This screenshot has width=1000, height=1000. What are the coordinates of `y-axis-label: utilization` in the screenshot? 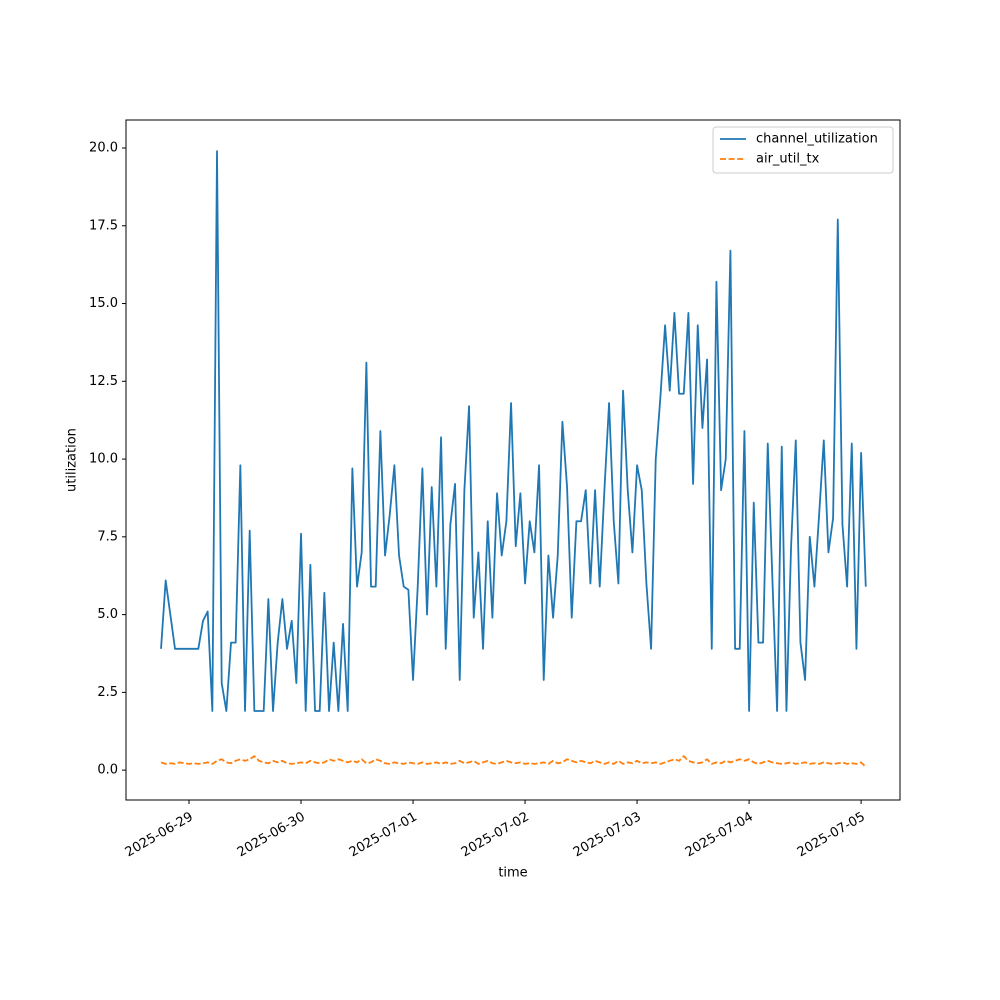 It's located at (72, 460).